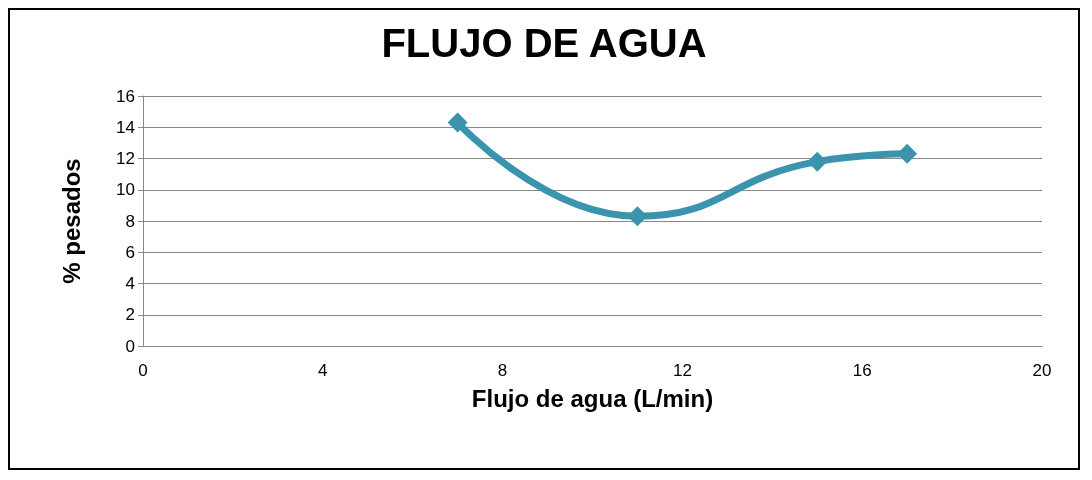 The height and width of the screenshot is (480, 1092). I want to click on y-tick-label: 6, so click(130, 252).